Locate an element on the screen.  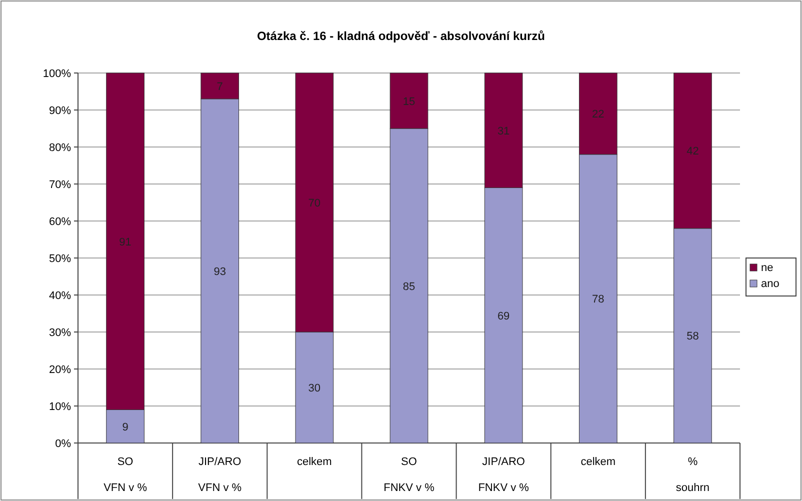
category-label: SO FNKV v % is located at coordinates (409, 475).